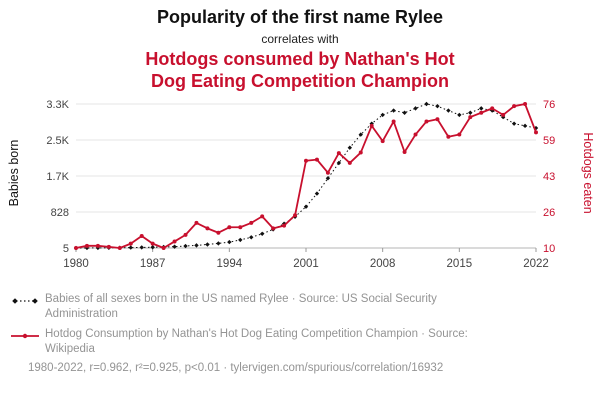  What do you see at coordinates (549, 249) in the screenshot?
I see `svg-text: 10` at bounding box center [549, 249].